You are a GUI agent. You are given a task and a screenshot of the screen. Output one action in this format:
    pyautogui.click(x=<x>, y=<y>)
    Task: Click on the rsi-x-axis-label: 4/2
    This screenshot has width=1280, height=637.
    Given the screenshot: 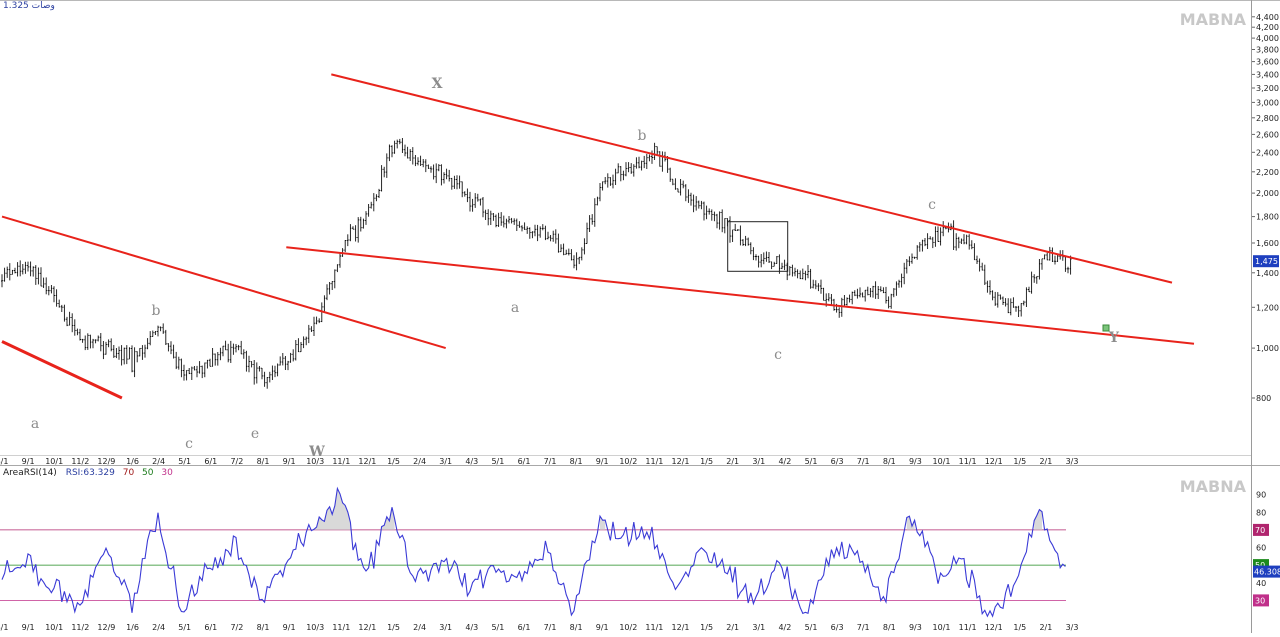 What is the action you would take?
    pyautogui.click(x=784, y=627)
    